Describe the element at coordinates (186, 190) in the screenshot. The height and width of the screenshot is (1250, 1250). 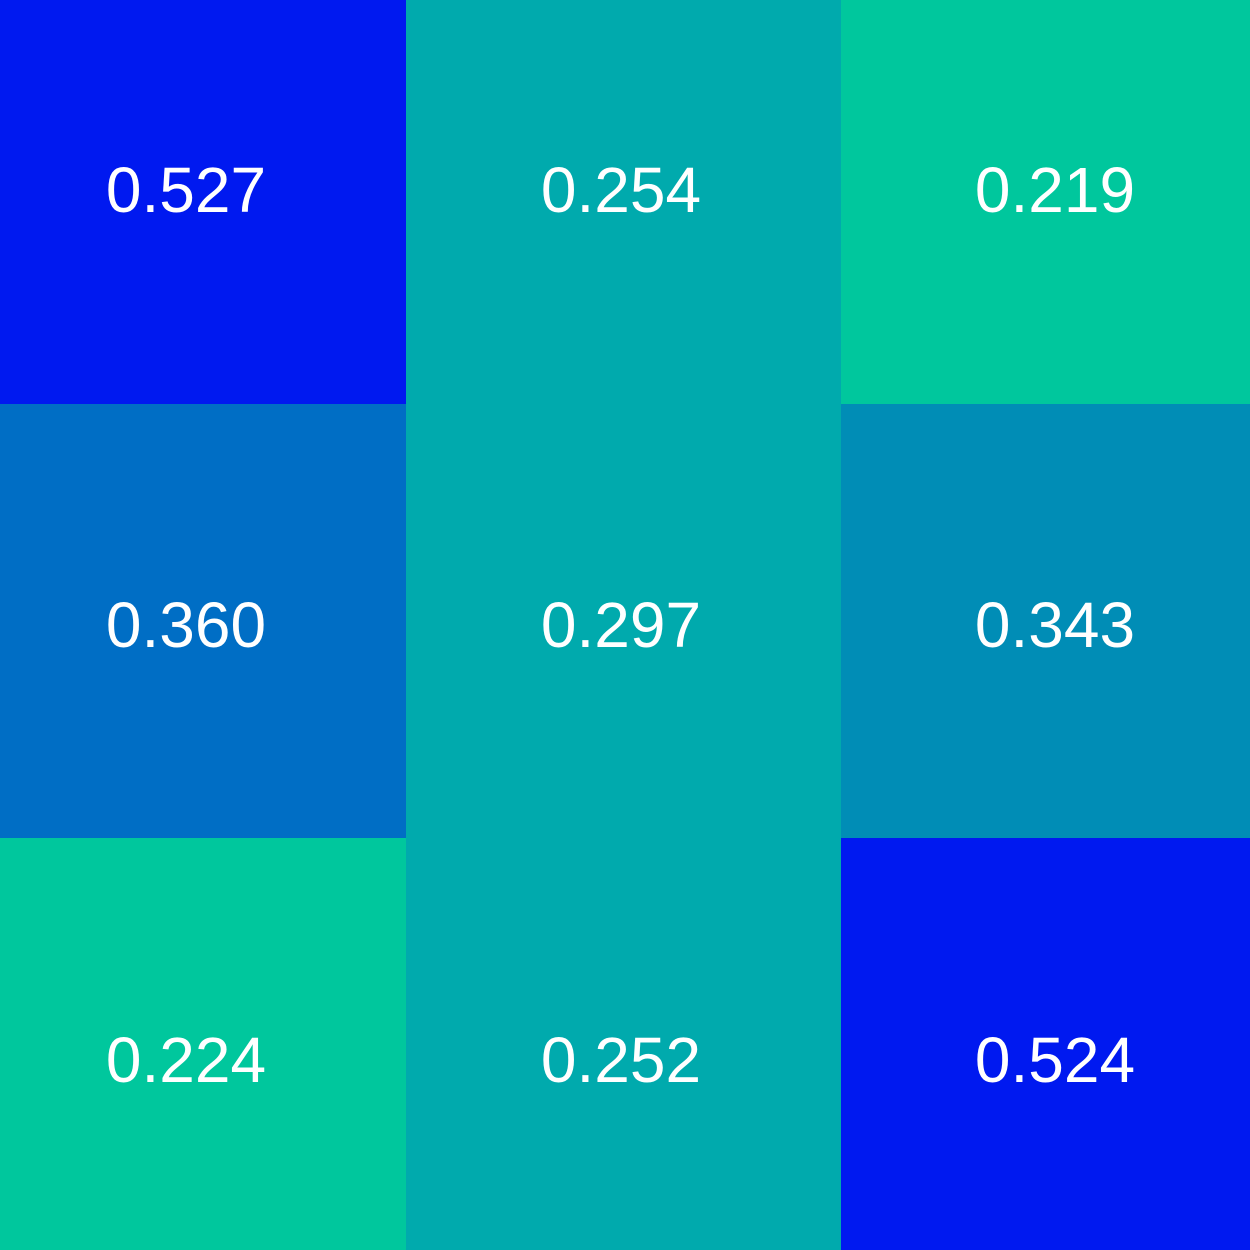
I see `heatmap-cell-label-r1-c1: 0.527` at that location.